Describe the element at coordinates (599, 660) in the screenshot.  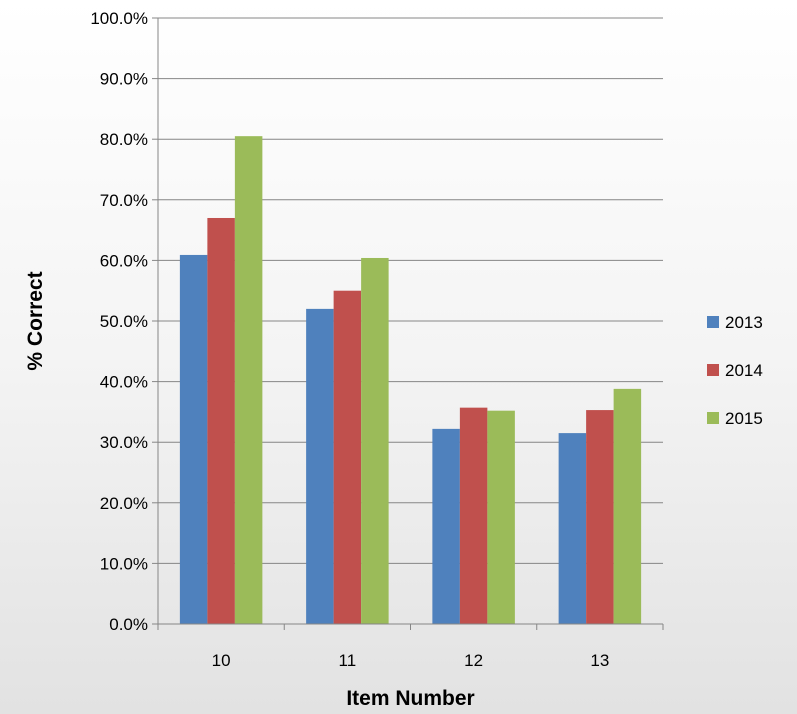
I see `x-tick-label: 13` at that location.